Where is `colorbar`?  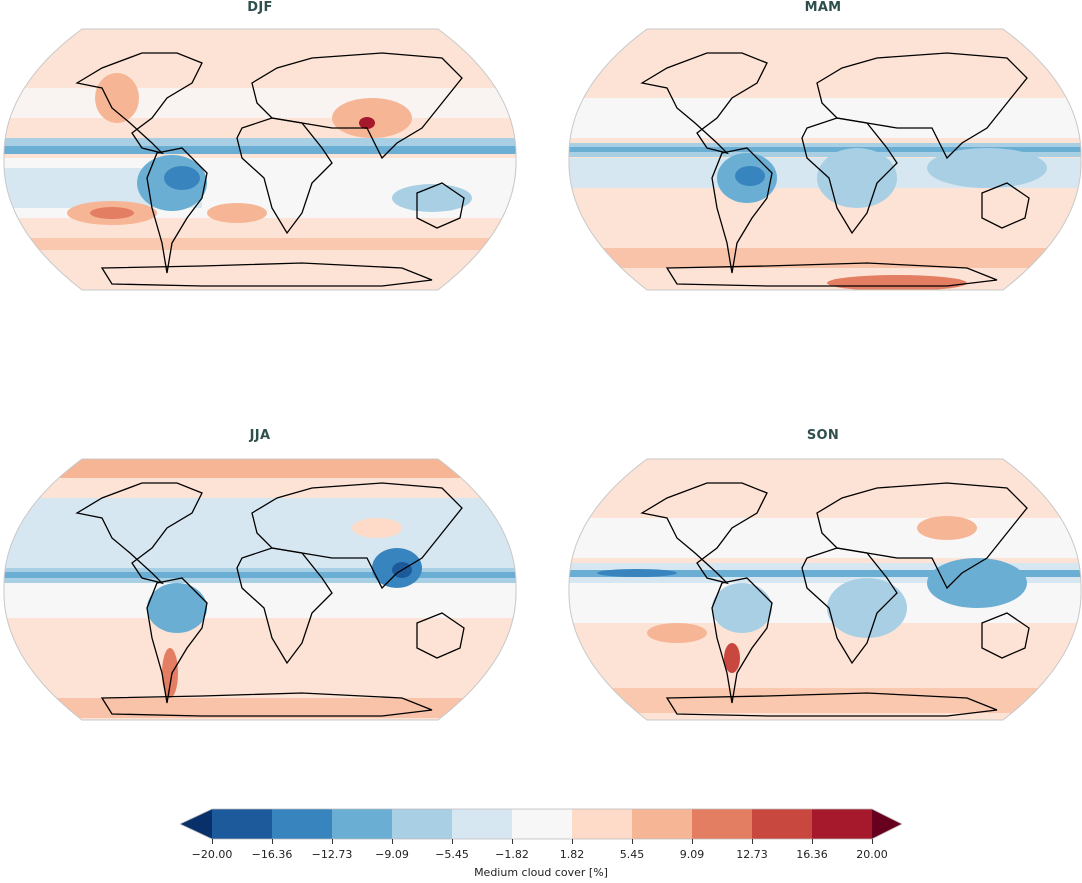
colorbar is located at coordinates (541, 824).